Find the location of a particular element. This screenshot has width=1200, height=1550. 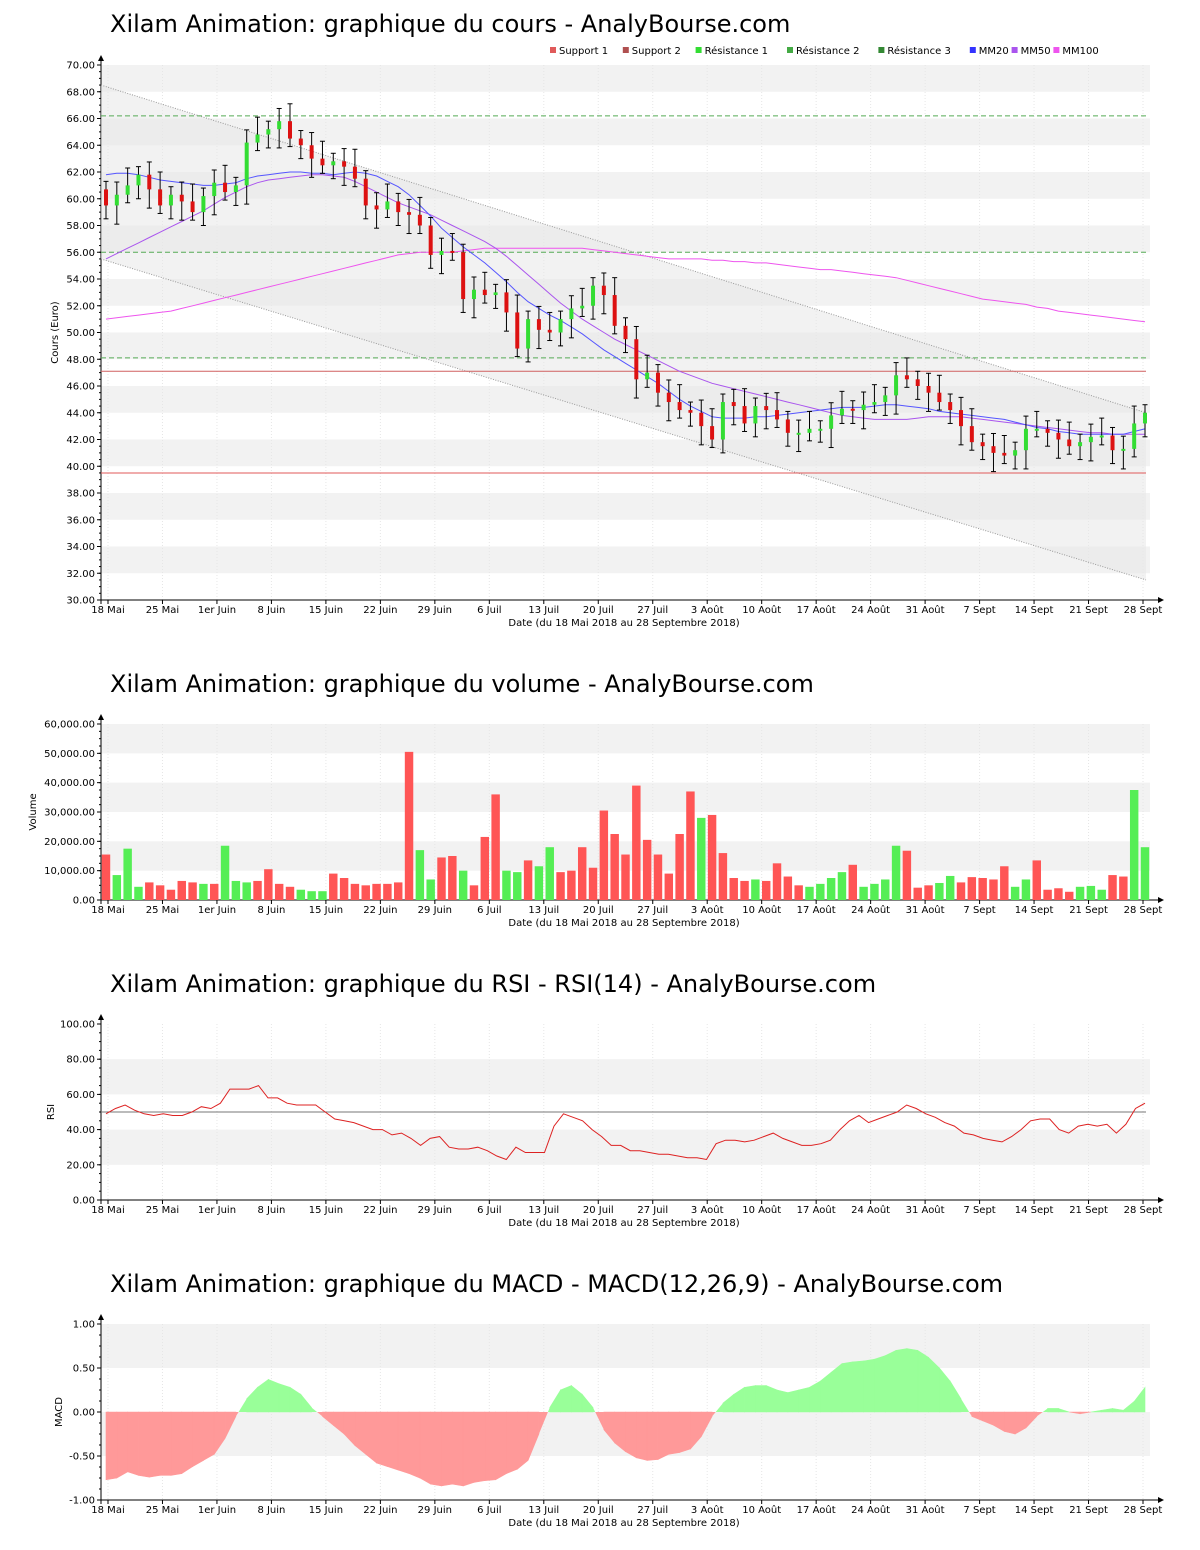

legend-label: MM100 is located at coordinates (1080, 51).